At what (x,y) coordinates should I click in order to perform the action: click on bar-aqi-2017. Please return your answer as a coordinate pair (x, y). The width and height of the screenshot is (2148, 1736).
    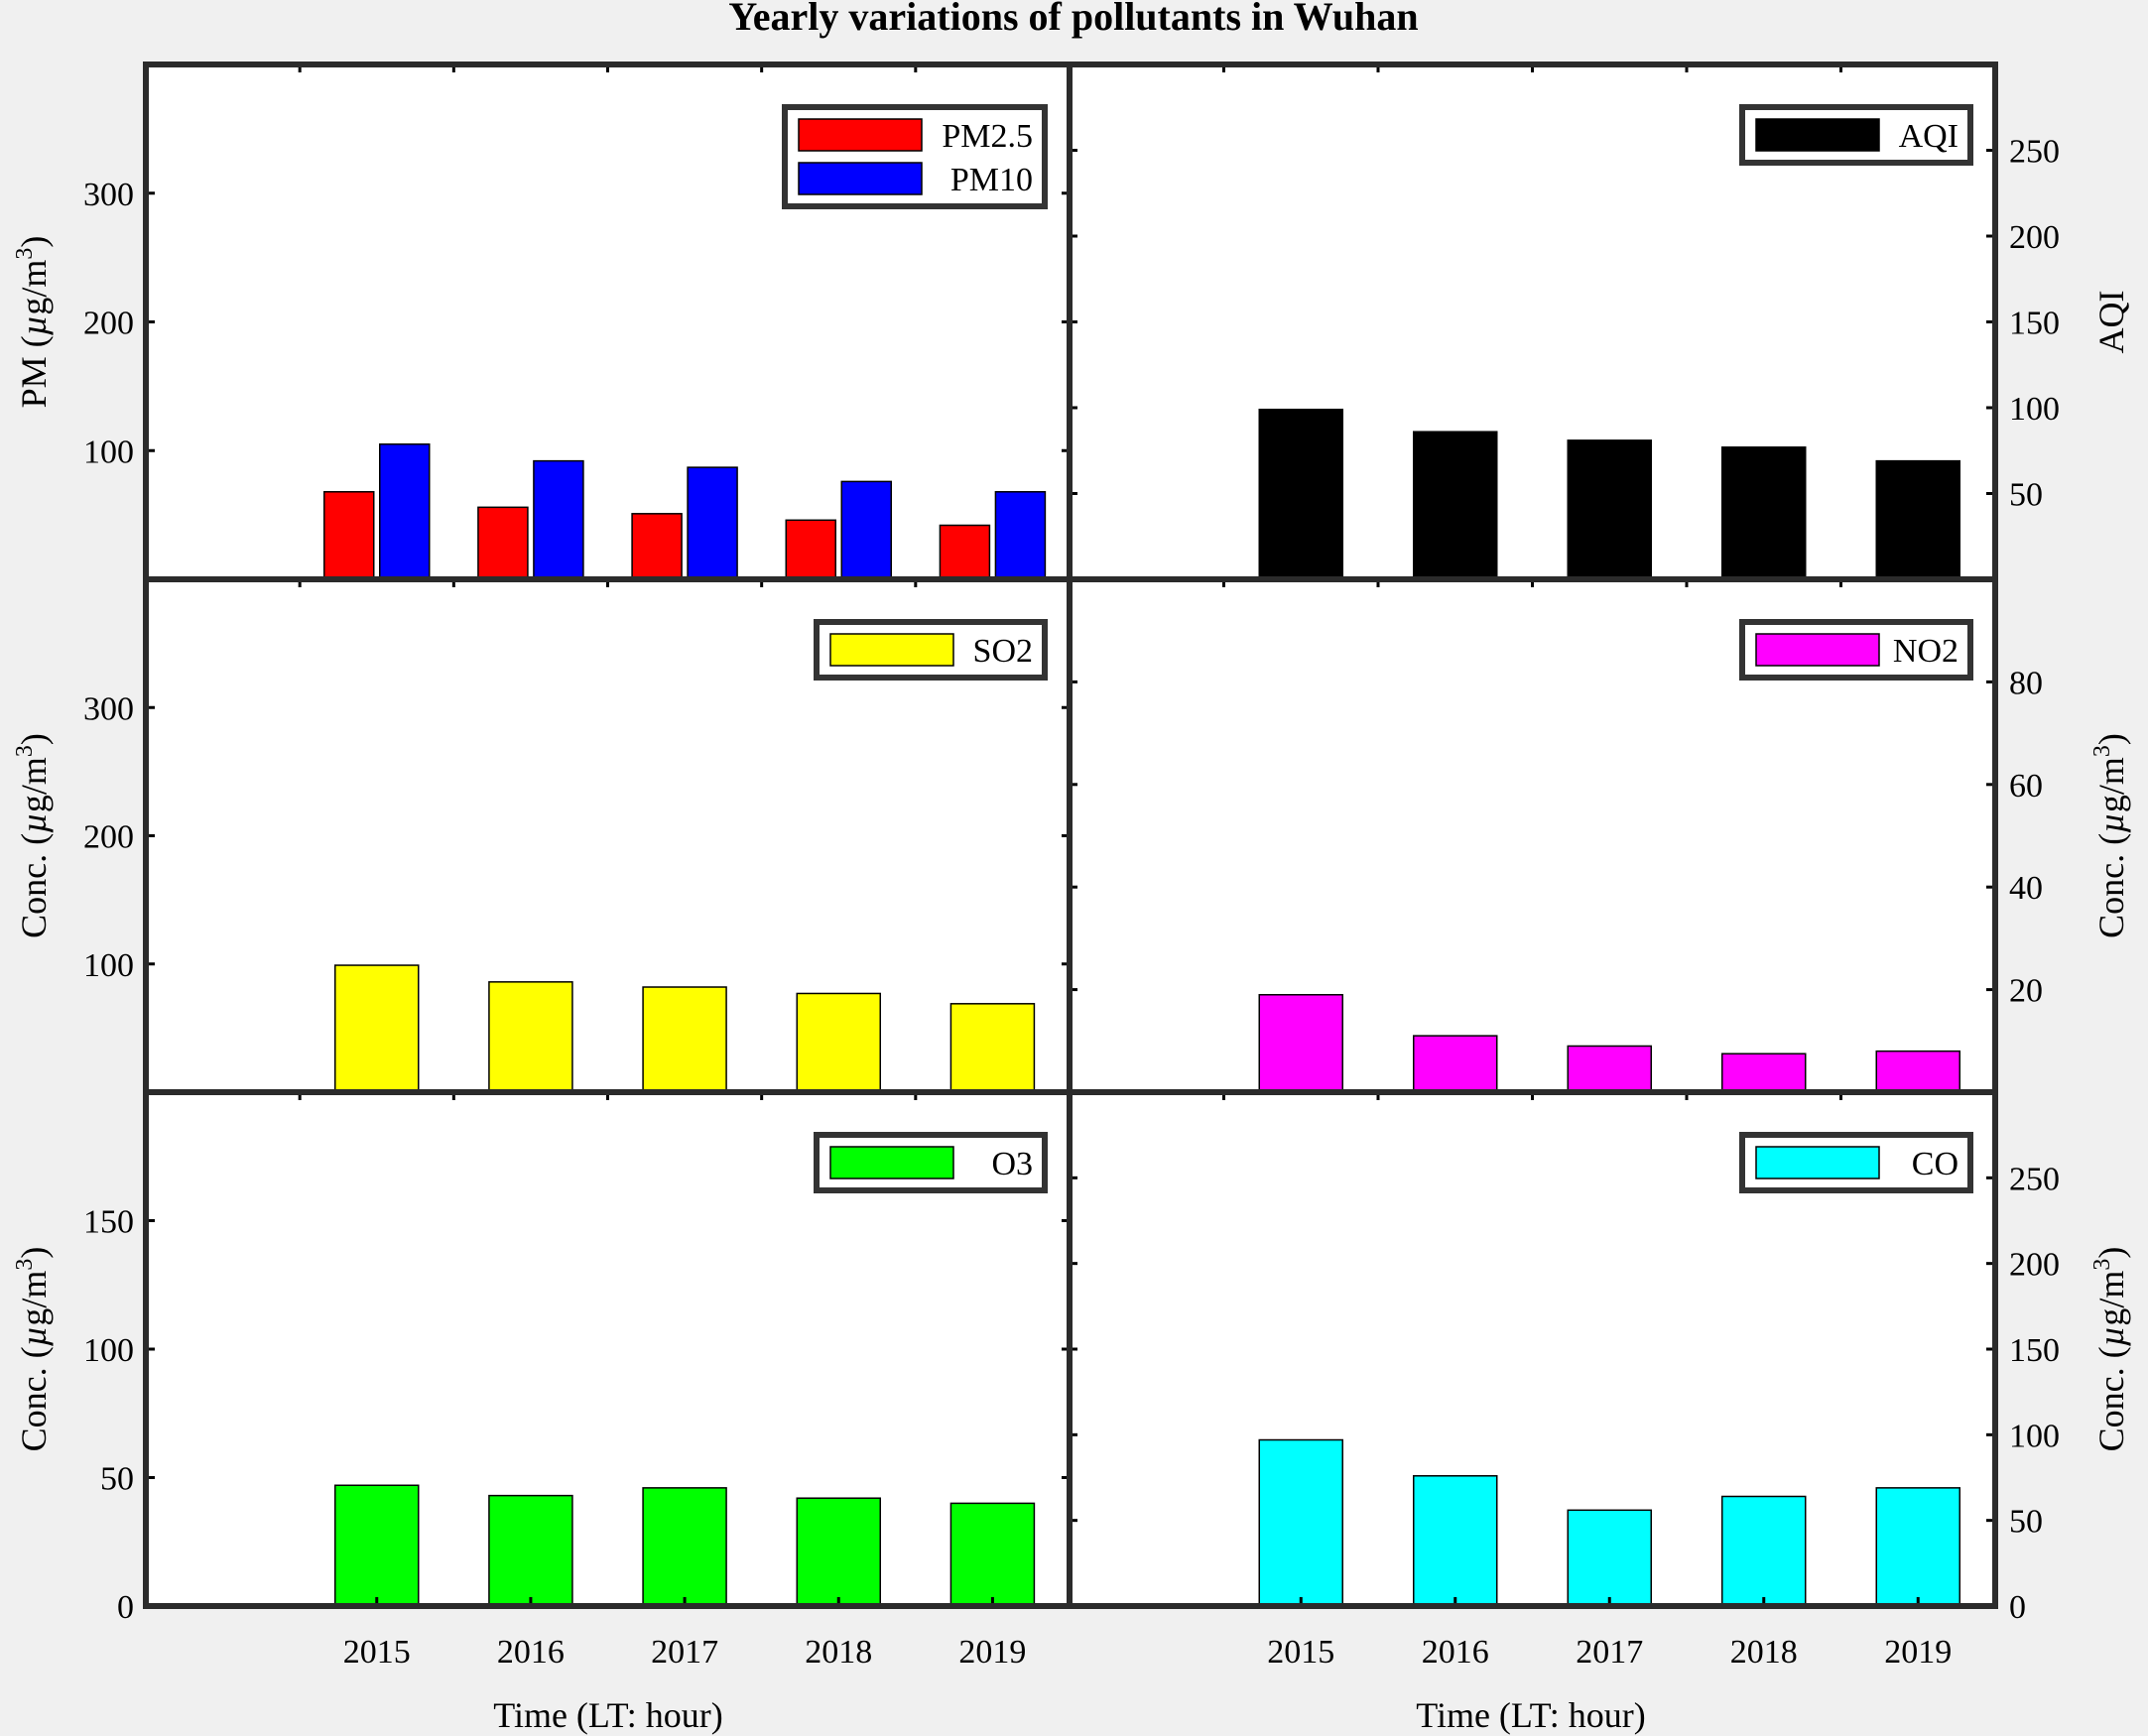
    Looking at the image, I should click on (1609, 509).